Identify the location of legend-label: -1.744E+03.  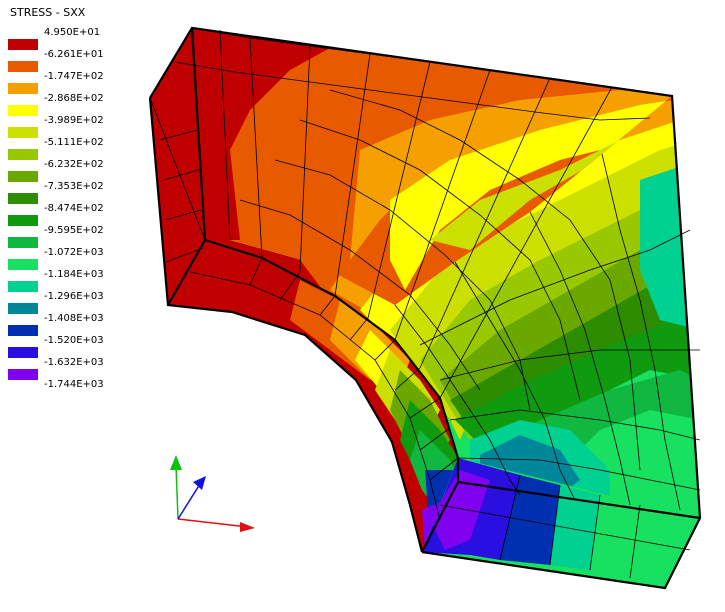
(74, 384).